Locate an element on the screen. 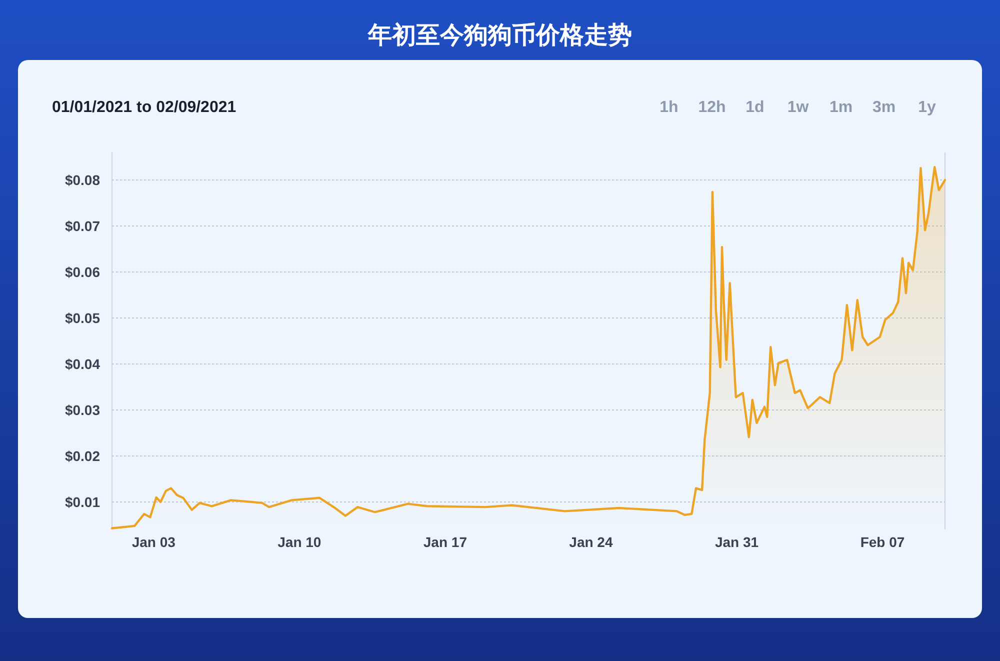 The image size is (1000, 661). text: 1d is located at coordinates (755, 107).